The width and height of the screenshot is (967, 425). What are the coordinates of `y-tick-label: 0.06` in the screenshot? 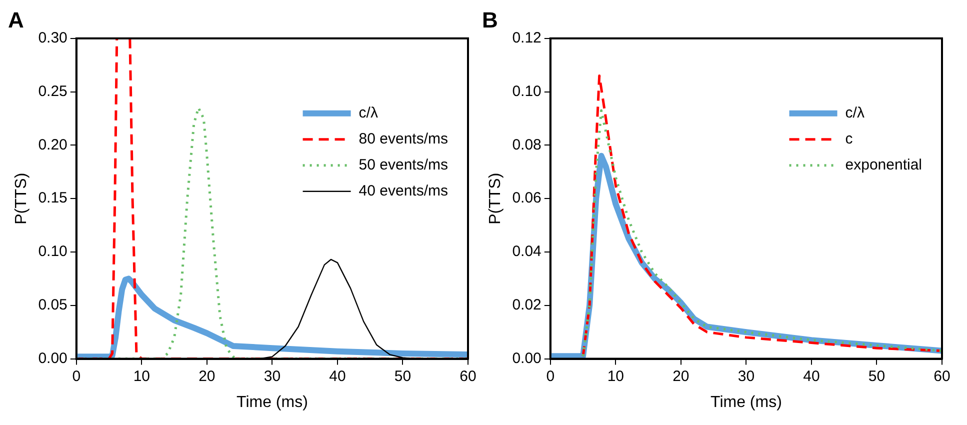 It's located at (527, 198).